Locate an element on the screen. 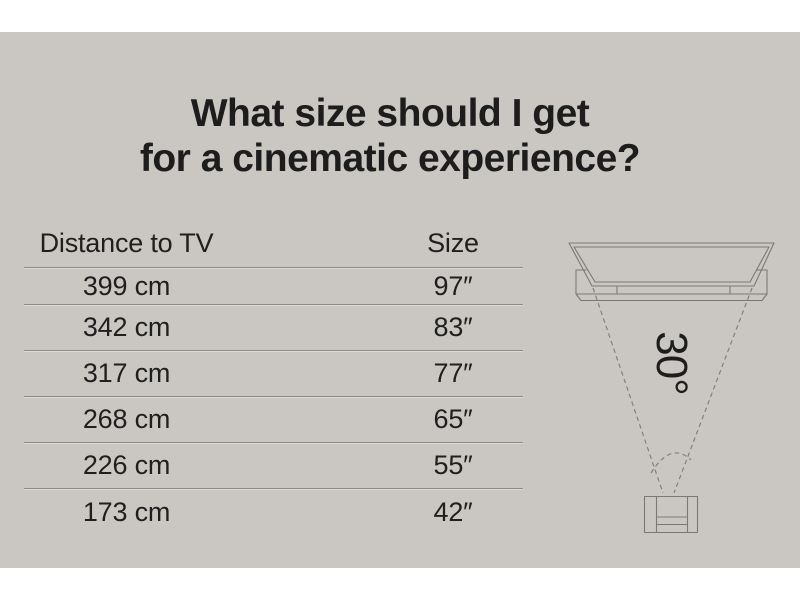  distance-value: 342 cm is located at coordinates (126, 327).